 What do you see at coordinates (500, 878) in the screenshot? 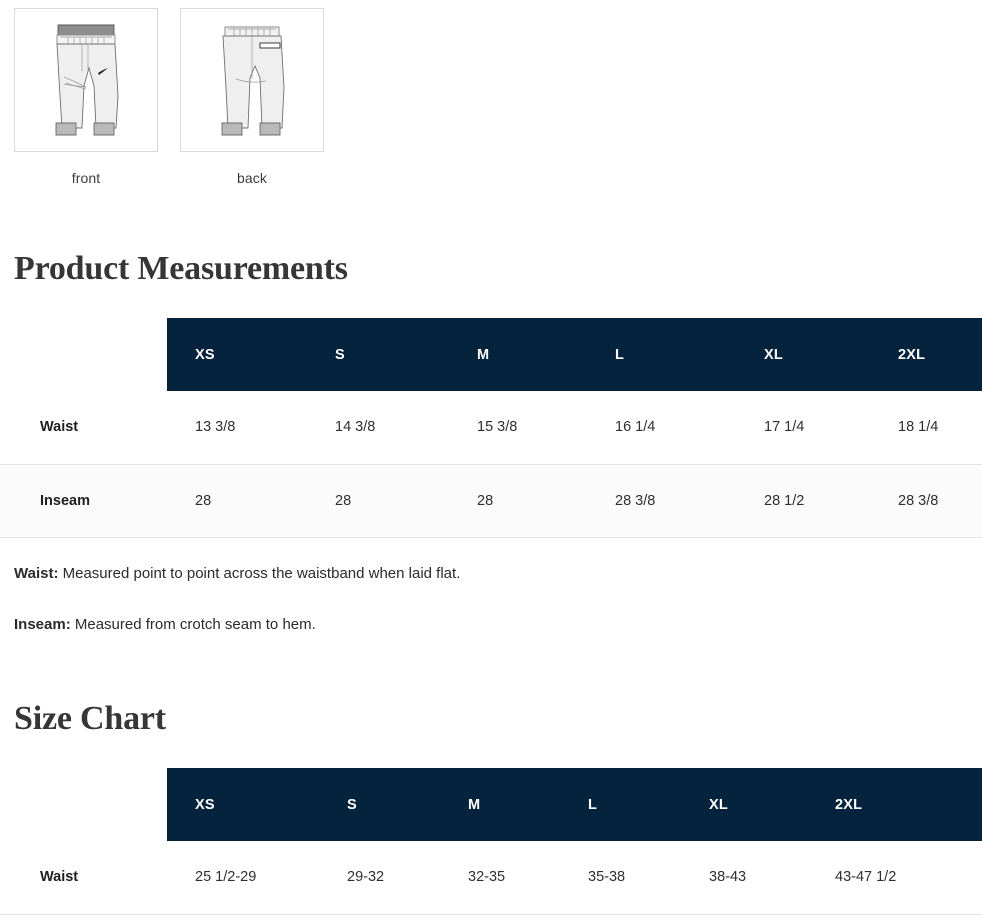
I see `cell-waist-m: 32-35` at bounding box center [500, 878].